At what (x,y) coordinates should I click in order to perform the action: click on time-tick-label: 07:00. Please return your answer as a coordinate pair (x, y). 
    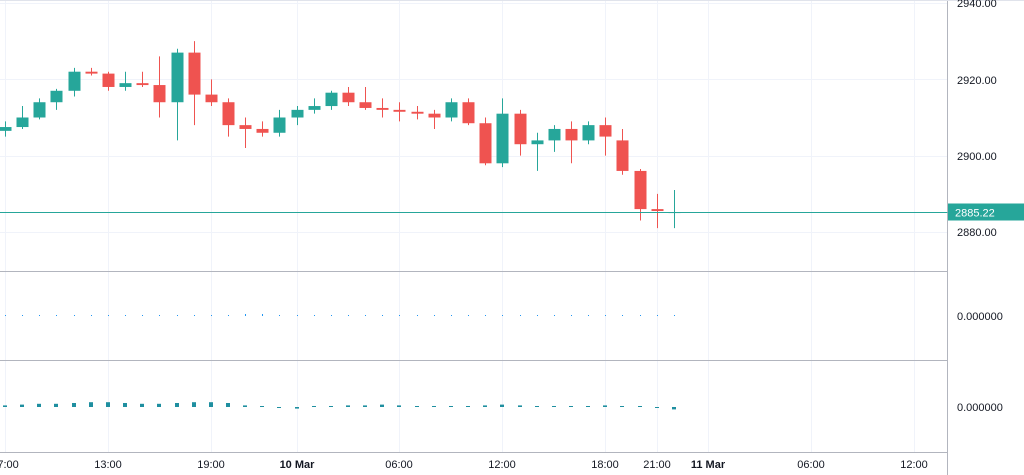
    Looking at the image, I should click on (9, 465).